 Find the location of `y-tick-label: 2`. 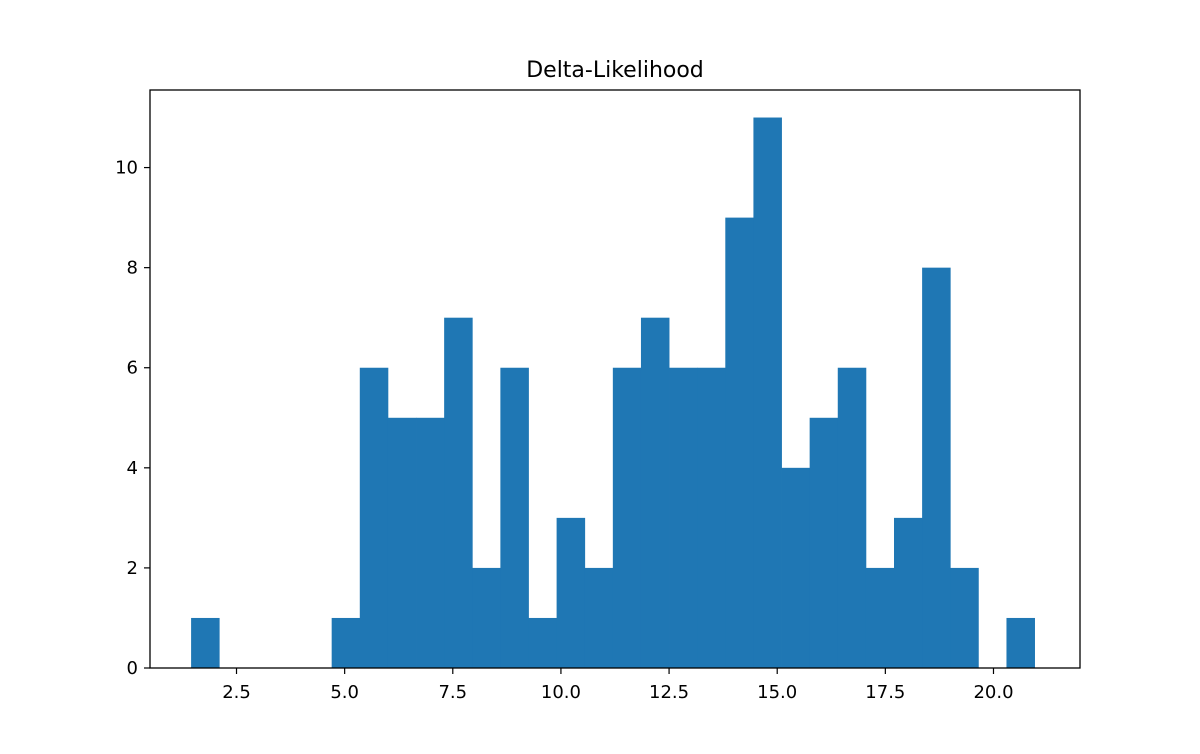

y-tick-label: 2 is located at coordinates (132, 568).